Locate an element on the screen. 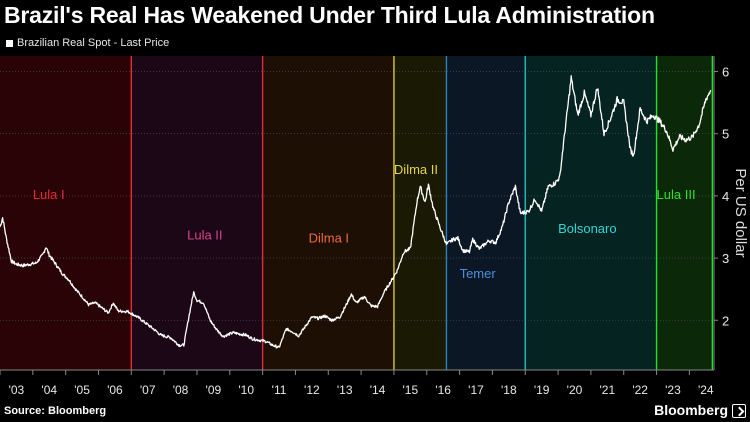 Image resolution: width=750 pixels, height=422 pixels. y-tick-label: 6 is located at coordinates (725, 72).